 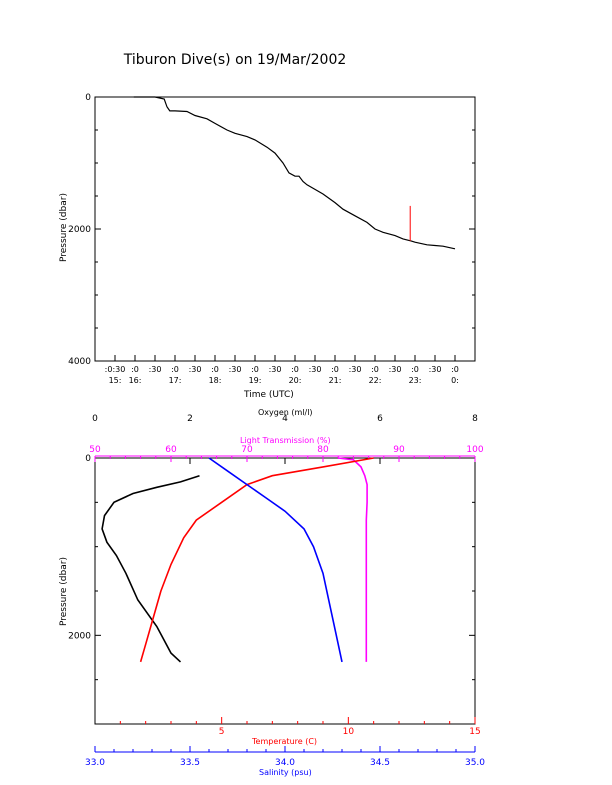 What do you see at coordinates (247, 450) in the screenshot?
I see `light-tick-label: 70` at bounding box center [247, 450].